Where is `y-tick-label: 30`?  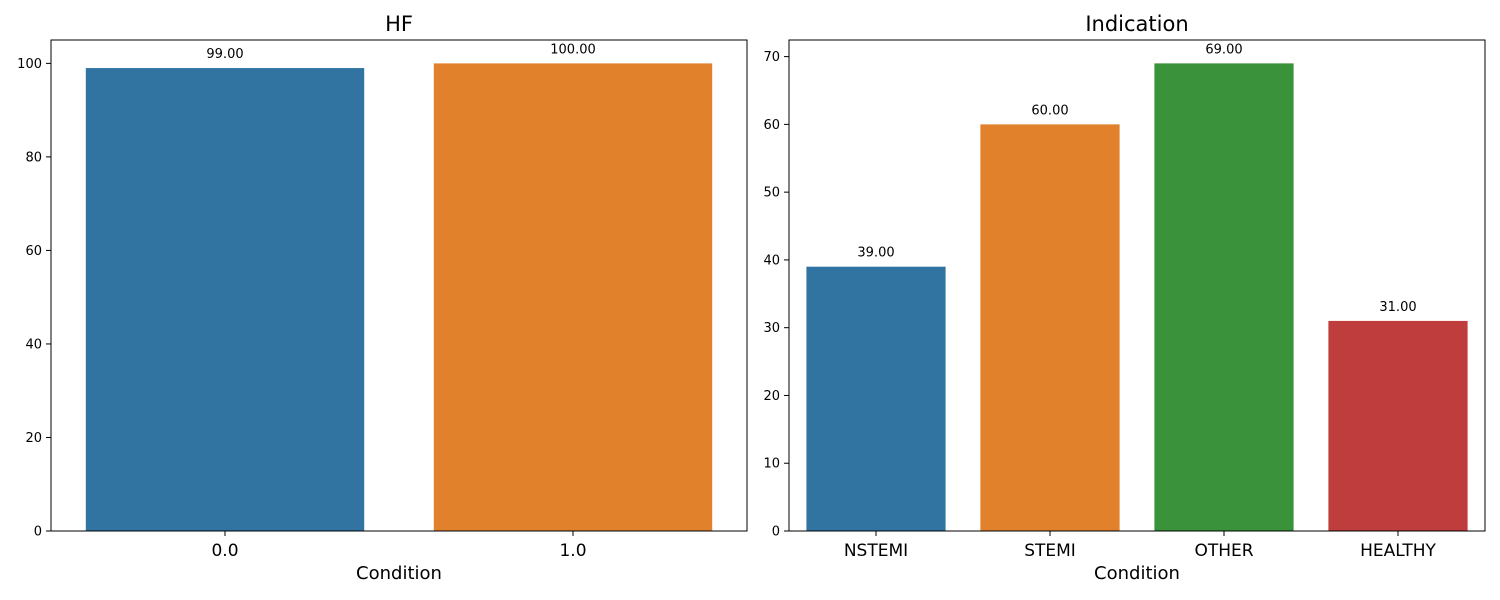 y-tick-label: 30 is located at coordinates (771, 328).